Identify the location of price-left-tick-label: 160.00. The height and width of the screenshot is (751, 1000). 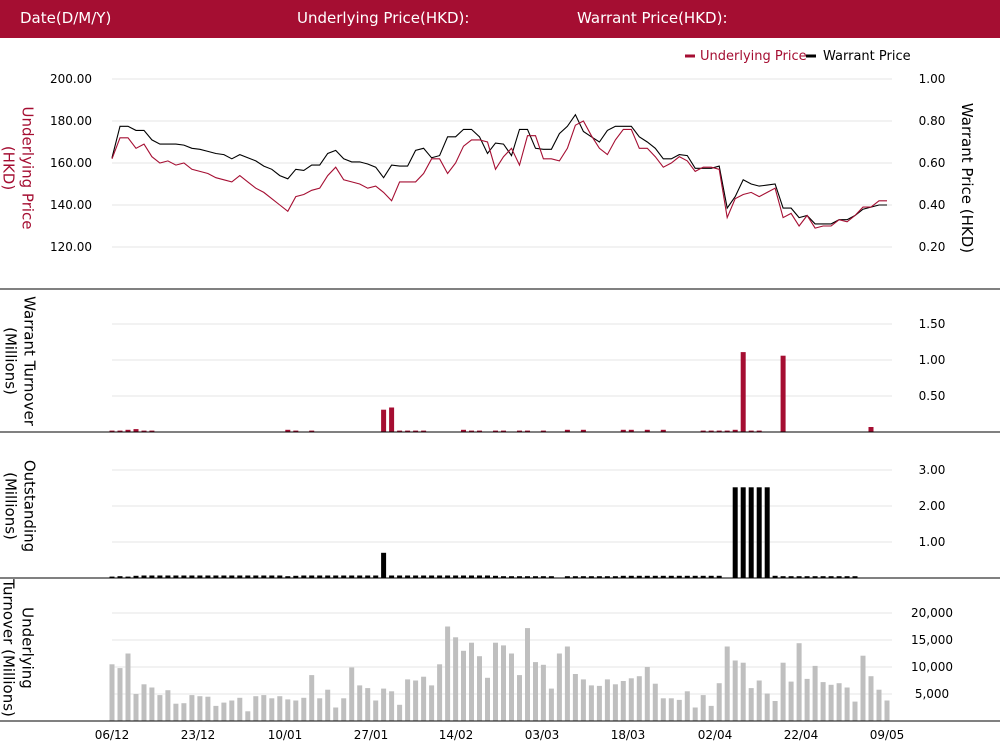
(71, 163).